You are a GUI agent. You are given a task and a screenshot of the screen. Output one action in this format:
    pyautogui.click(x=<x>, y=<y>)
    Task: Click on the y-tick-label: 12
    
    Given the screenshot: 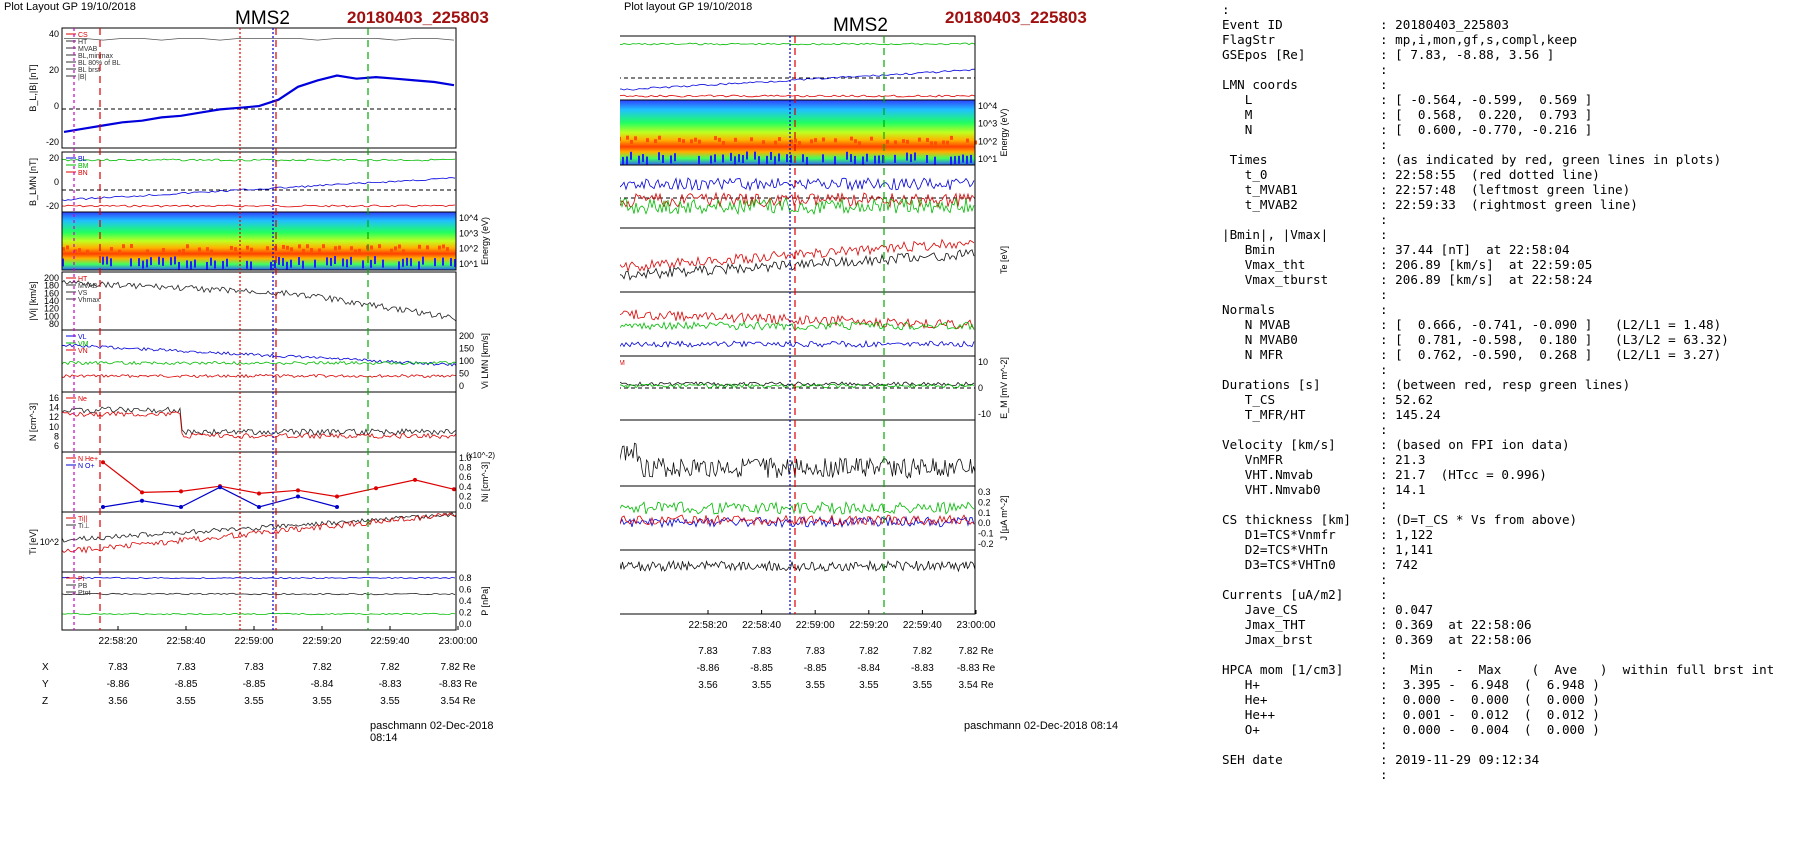 What is the action you would take?
    pyautogui.click(x=54, y=417)
    